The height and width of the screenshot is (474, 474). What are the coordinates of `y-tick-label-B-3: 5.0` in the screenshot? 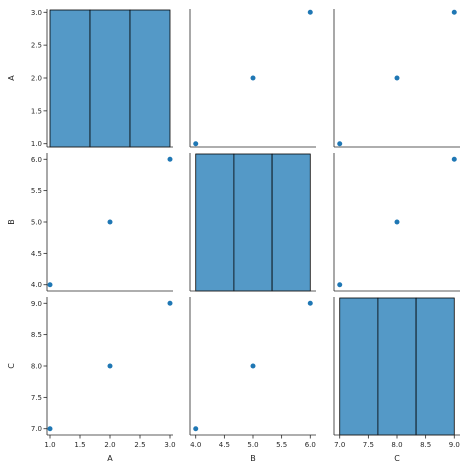 It's located at (36, 223).